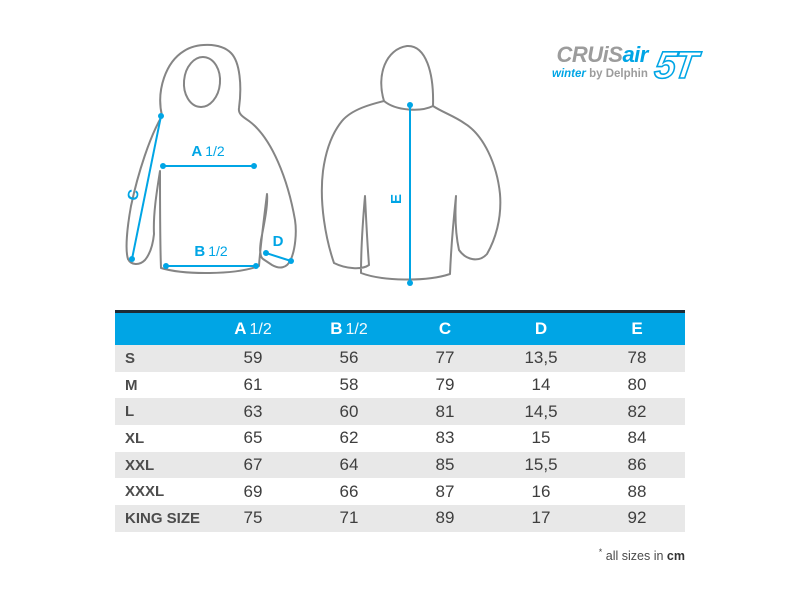 The image size is (800, 600). Describe the element at coordinates (637, 358) in the screenshot. I see `table-cell: 78` at that location.